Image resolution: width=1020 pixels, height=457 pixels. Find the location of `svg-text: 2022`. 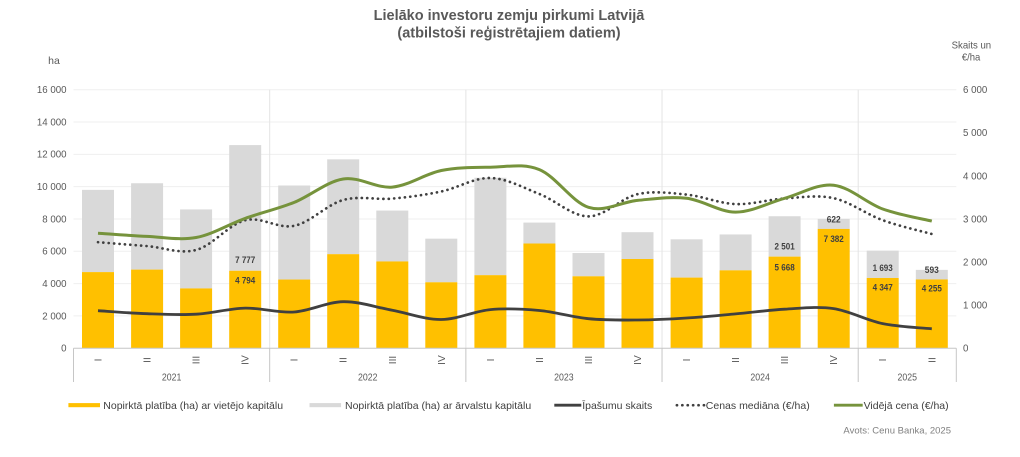

svg-text: 2022 is located at coordinates (368, 377).